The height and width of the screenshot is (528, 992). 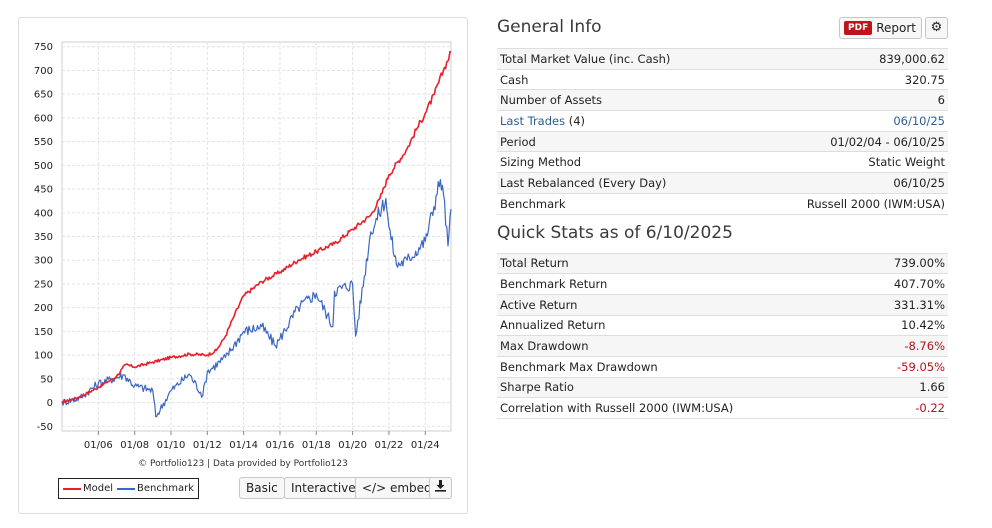 I want to click on download-button, so click(x=440, y=488).